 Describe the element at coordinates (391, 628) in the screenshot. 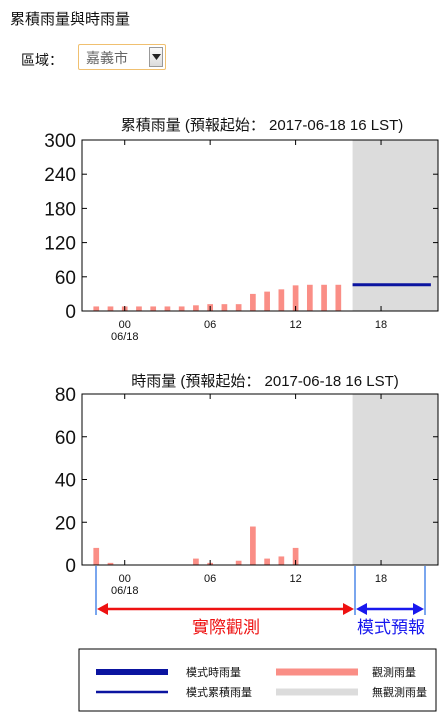

I see `forecast-label: 模式預報` at that location.